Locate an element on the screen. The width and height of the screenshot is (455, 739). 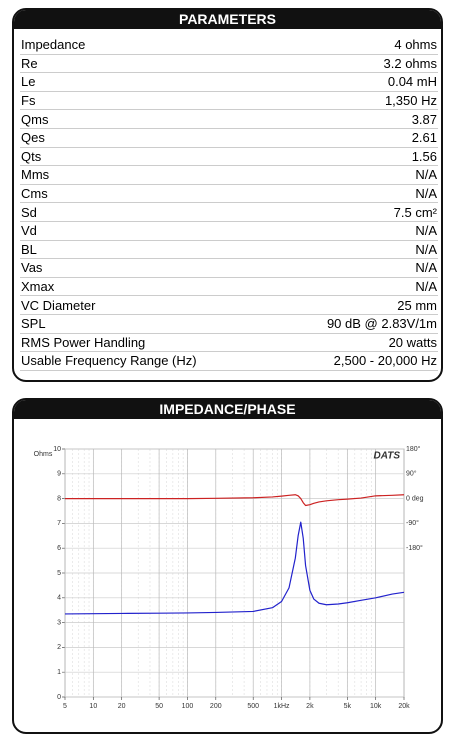
parameter-name: Vd is located at coordinates (148, 231).